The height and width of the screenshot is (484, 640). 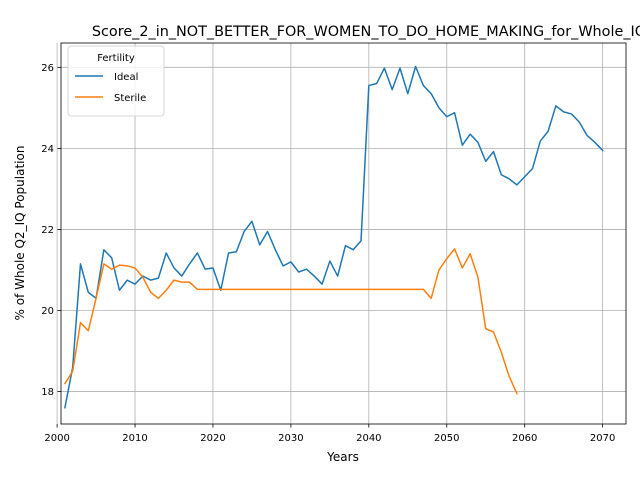 What do you see at coordinates (212, 438) in the screenshot?
I see `x-tick-label: 2020` at bounding box center [212, 438].